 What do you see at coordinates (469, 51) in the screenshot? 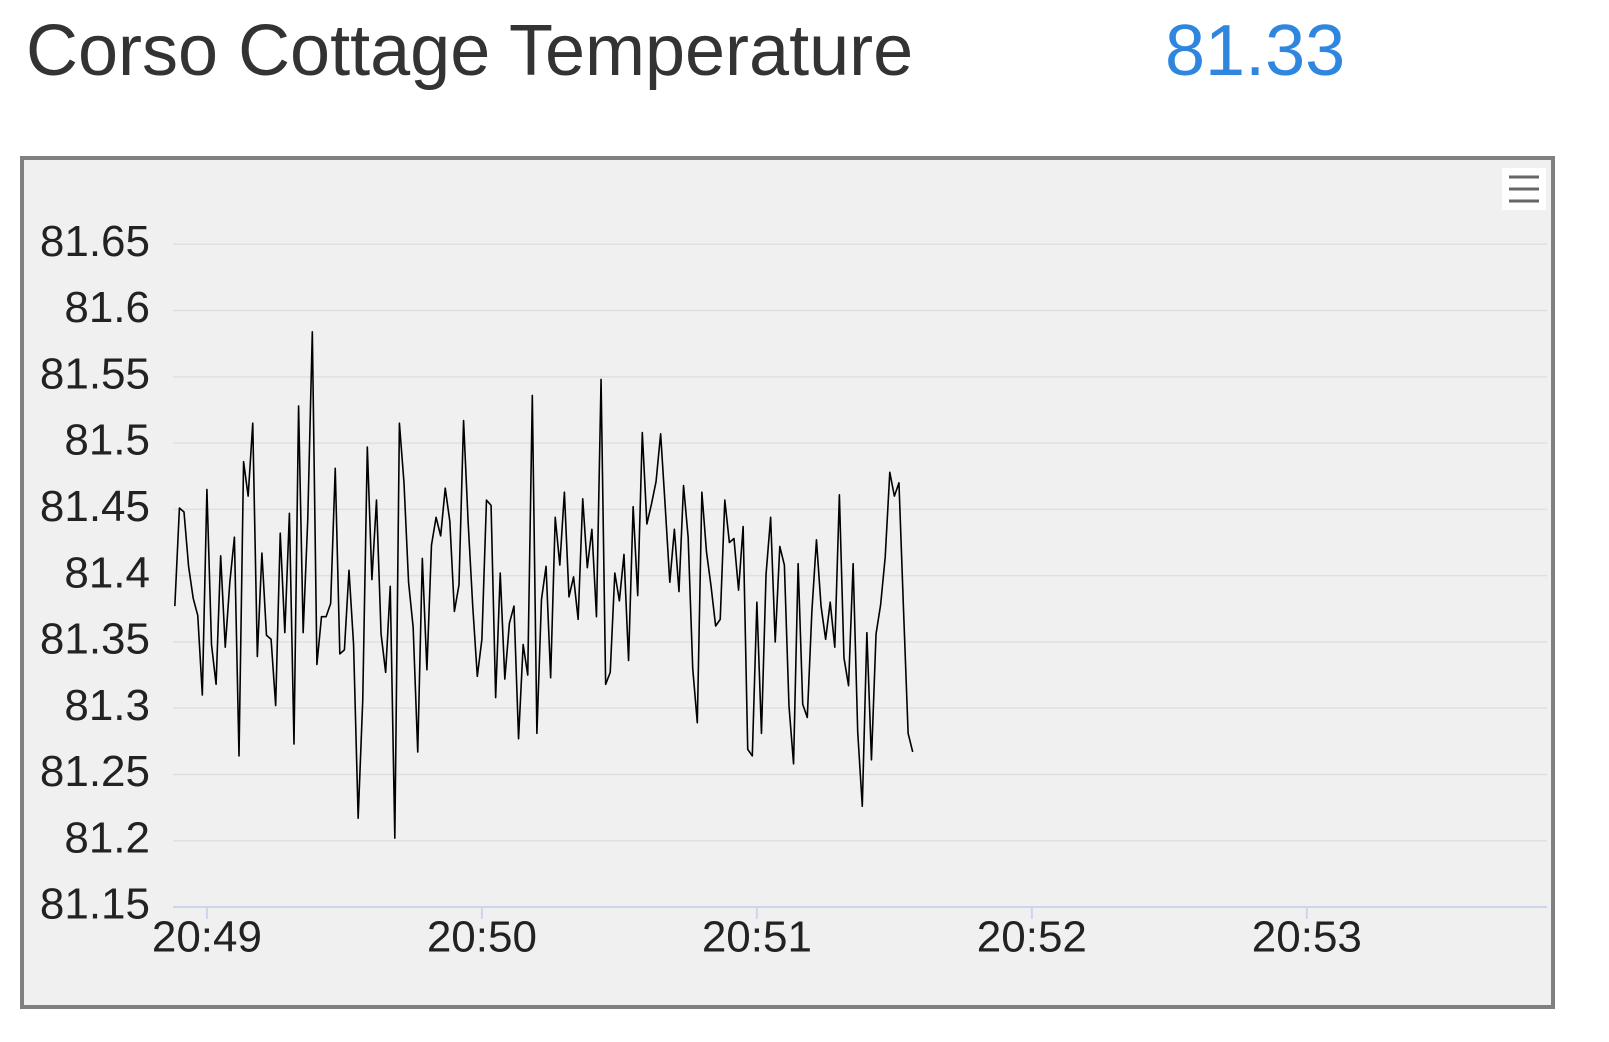
I see `page-title: Corso Cottage Temperature` at bounding box center [469, 51].